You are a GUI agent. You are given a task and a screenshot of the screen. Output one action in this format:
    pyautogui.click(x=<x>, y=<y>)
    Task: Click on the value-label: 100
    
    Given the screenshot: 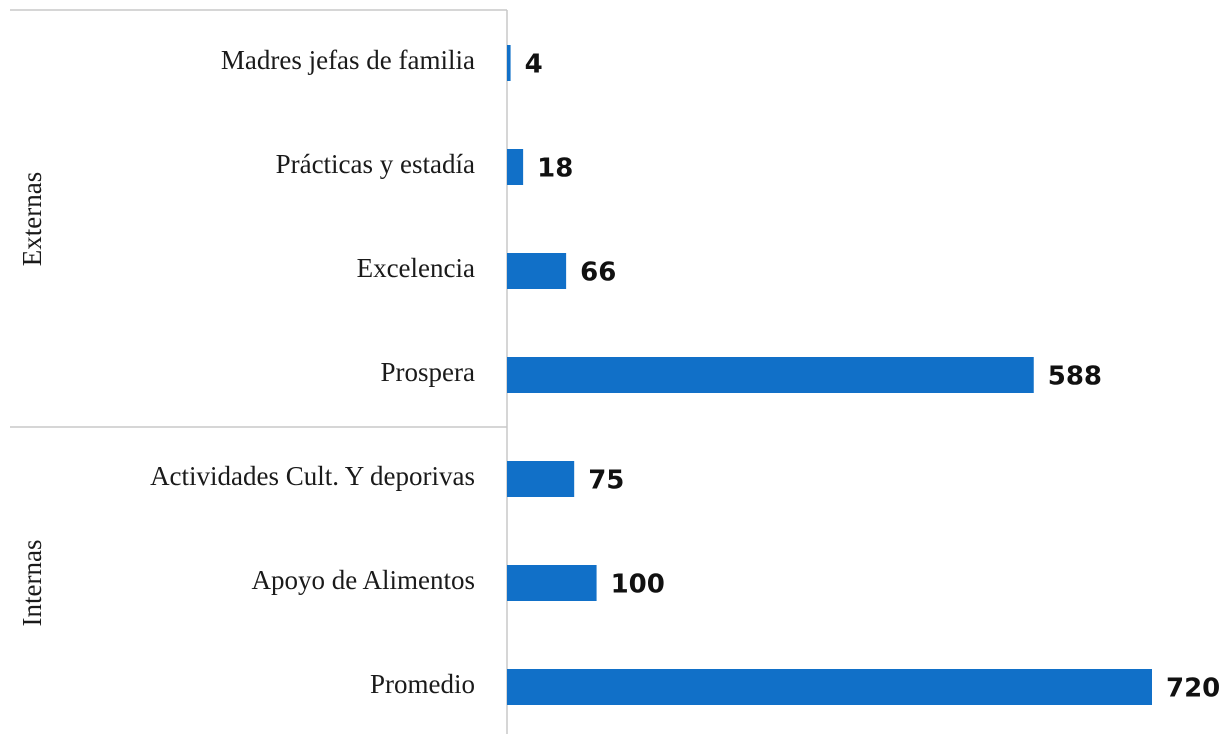 What is the action you would take?
    pyautogui.click(x=638, y=585)
    